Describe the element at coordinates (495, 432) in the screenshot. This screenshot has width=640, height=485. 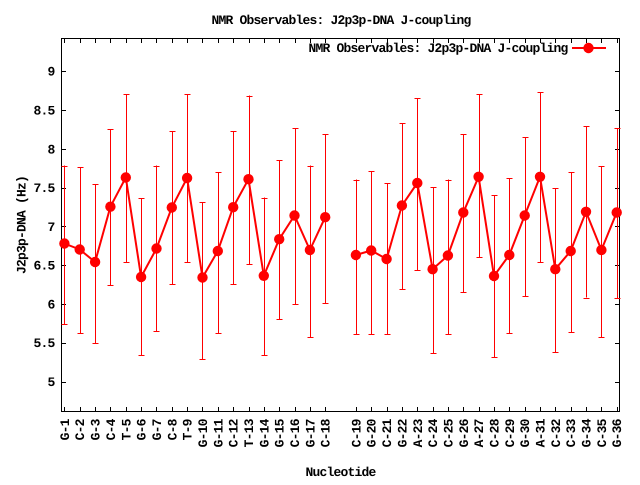
I see `svg-text: C-28` at that location.